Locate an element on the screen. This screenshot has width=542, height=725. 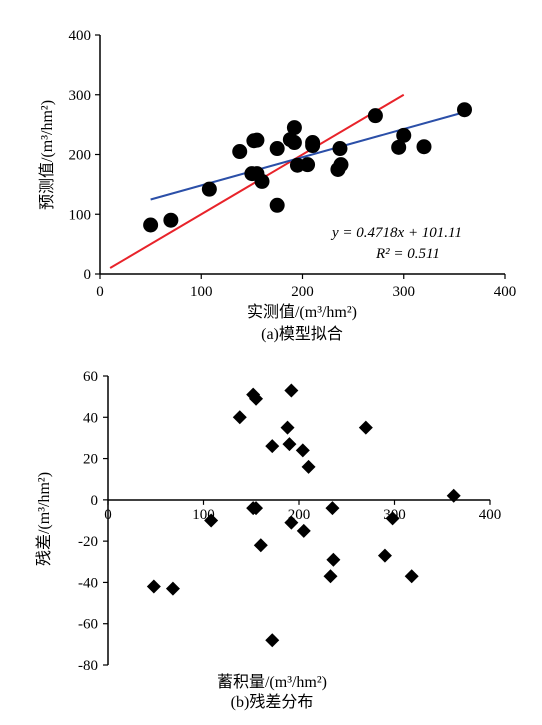
panel-b-x-tick-label: 0 is located at coordinates (108, 515).